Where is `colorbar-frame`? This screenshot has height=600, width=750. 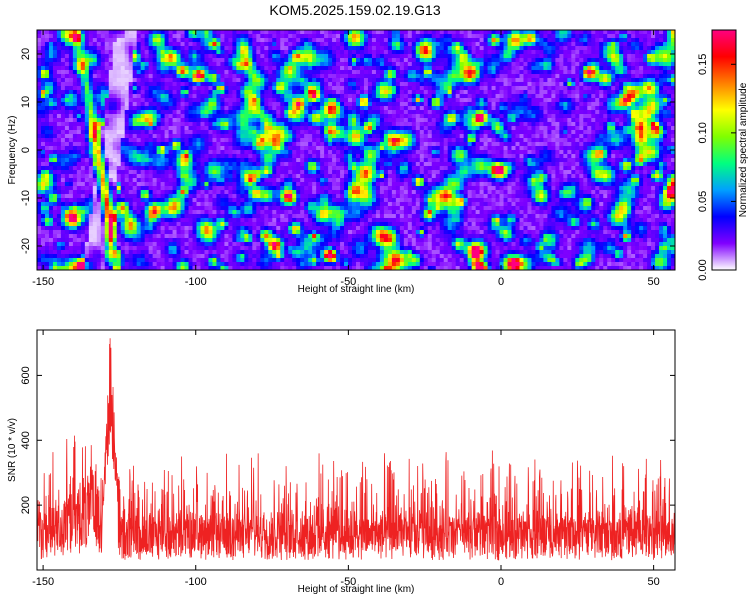 colorbar-frame is located at coordinates (724, 150).